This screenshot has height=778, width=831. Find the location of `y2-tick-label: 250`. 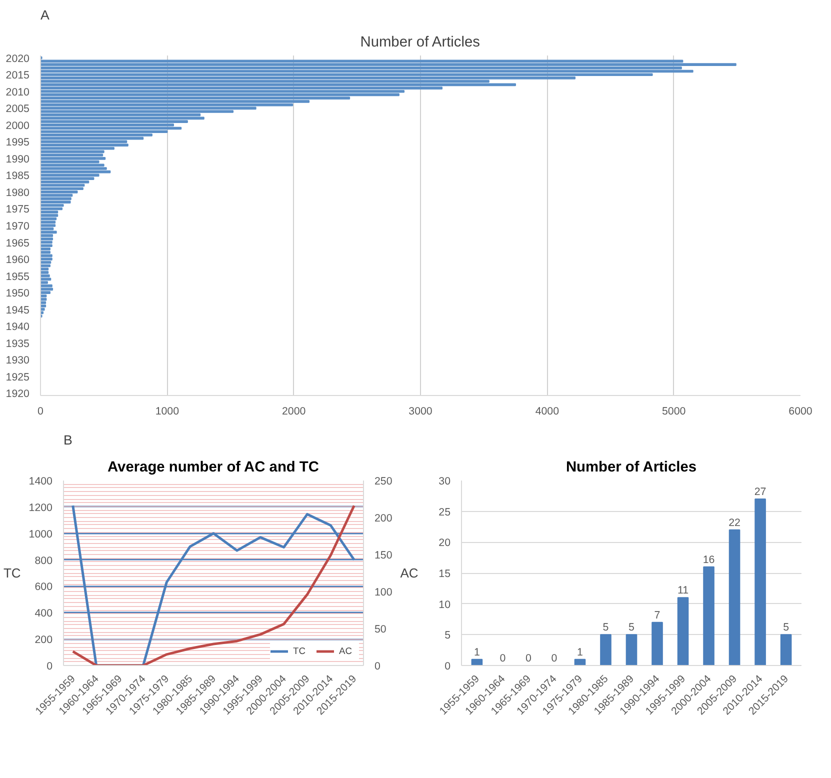

y2-tick-label: 250 is located at coordinates (383, 482).